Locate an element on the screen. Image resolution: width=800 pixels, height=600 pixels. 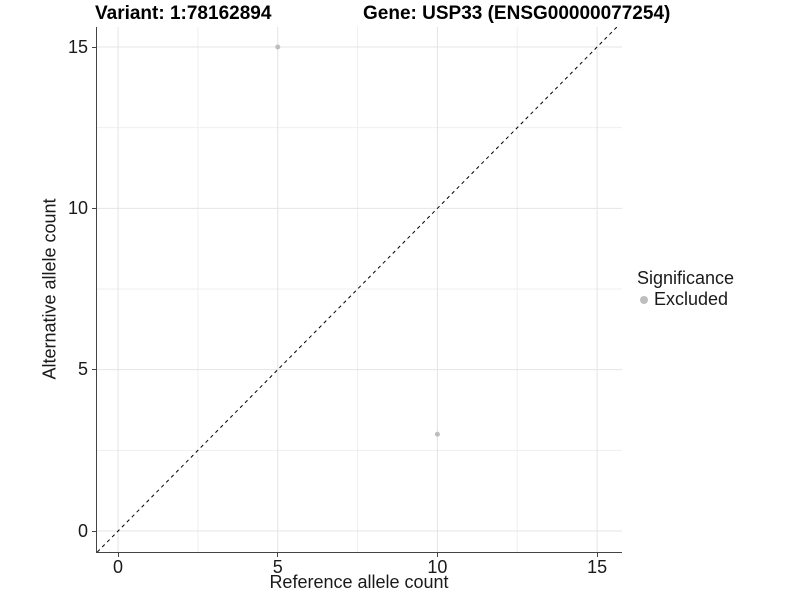
x-tick-label: 5 is located at coordinates (277, 567).